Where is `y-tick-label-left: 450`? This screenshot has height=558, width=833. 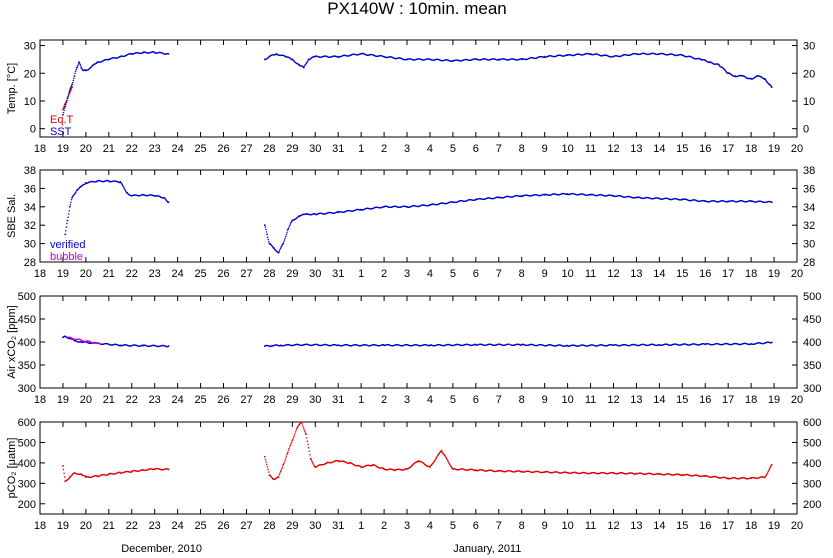 y-tick-label-left: 450 is located at coordinates (27, 320).